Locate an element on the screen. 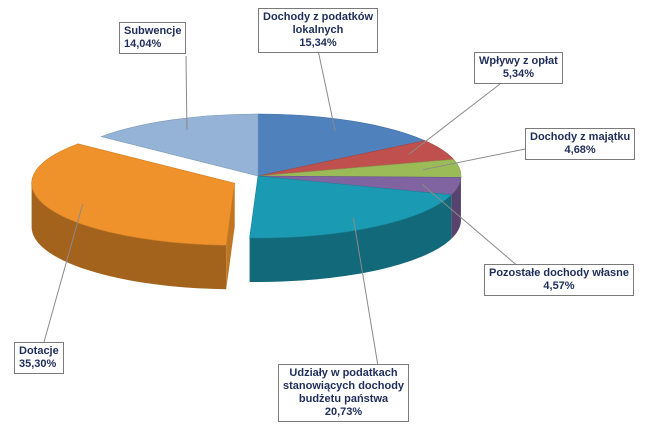 The image size is (654, 435). callout-subwencje: Subwencje 14,04% is located at coordinates (153, 38).